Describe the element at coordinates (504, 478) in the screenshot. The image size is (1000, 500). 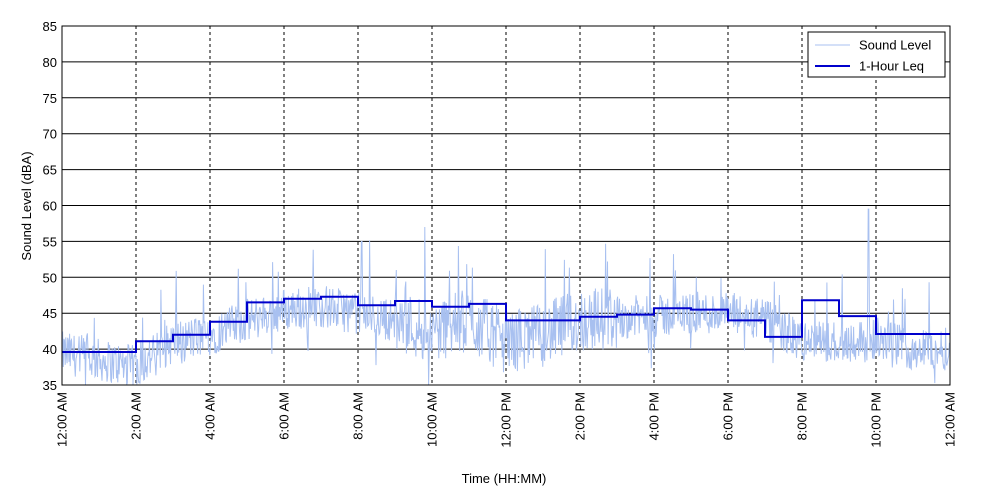
I see `x-axis-title: Time (HH:MM)` at that location.